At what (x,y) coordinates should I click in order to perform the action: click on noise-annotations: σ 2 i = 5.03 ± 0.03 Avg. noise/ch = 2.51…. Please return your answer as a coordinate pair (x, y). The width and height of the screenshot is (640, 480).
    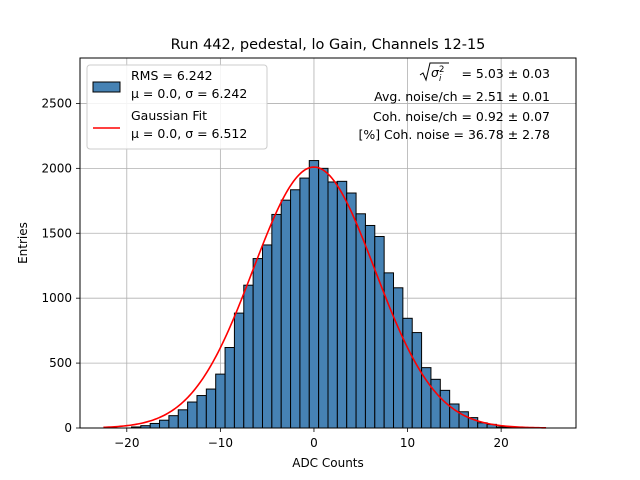
    Looking at the image, I should click on (454, 102).